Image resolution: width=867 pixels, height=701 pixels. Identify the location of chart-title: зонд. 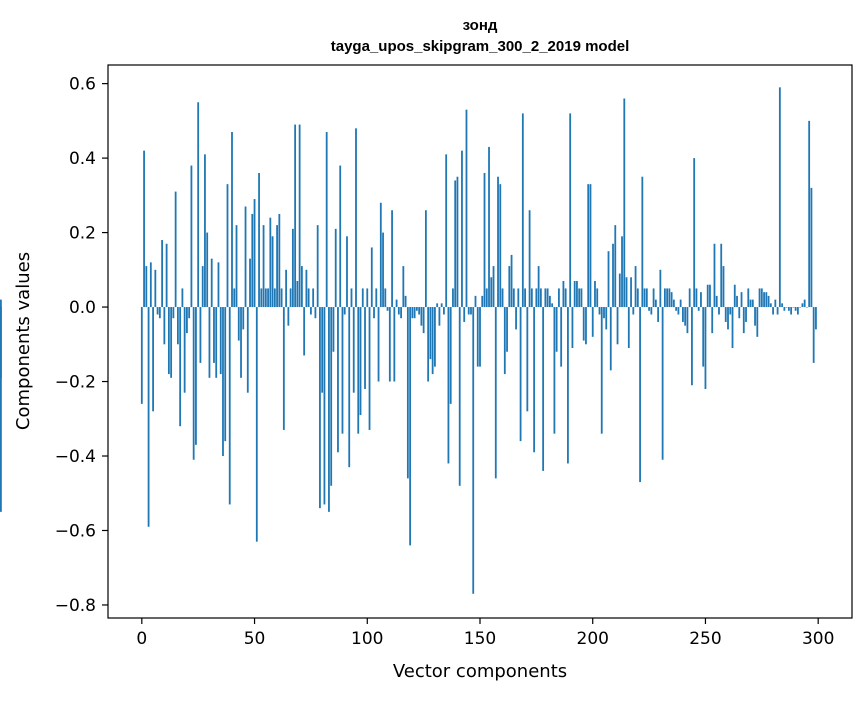
(480, 25).